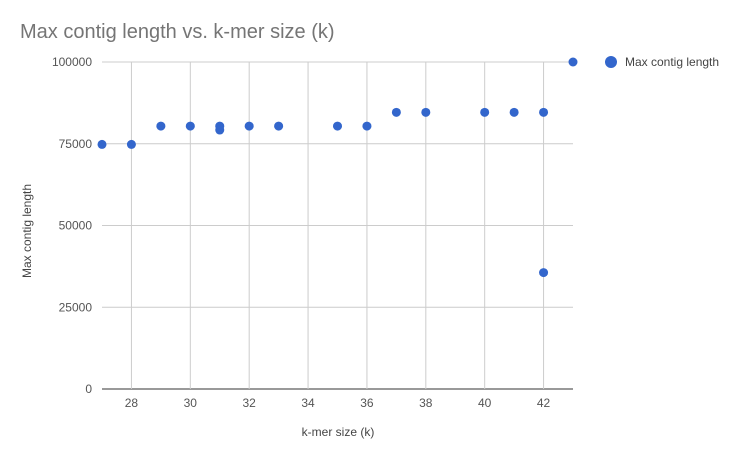  What do you see at coordinates (132, 403) in the screenshot?
I see `x-tick-label: 28` at bounding box center [132, 403].